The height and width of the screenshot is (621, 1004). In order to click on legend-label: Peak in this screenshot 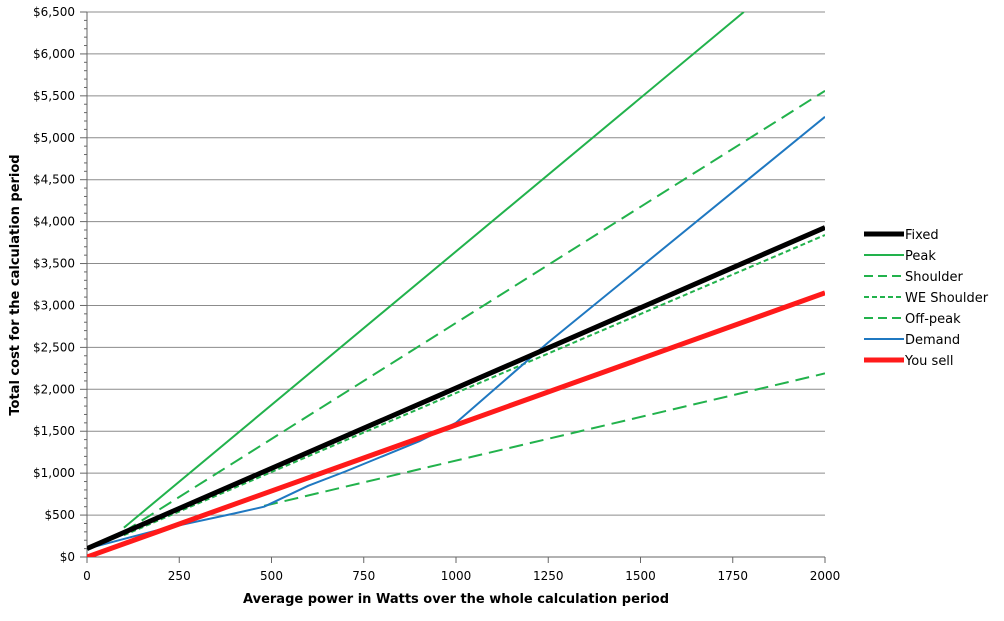, I will do `click(920, 256)`.